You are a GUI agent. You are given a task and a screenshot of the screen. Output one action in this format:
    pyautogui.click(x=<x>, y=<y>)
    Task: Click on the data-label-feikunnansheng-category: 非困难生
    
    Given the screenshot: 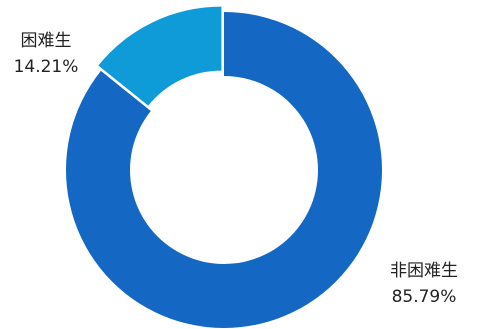 What is the action you would take?
    pyautogui.click(x=424, y=271)
    